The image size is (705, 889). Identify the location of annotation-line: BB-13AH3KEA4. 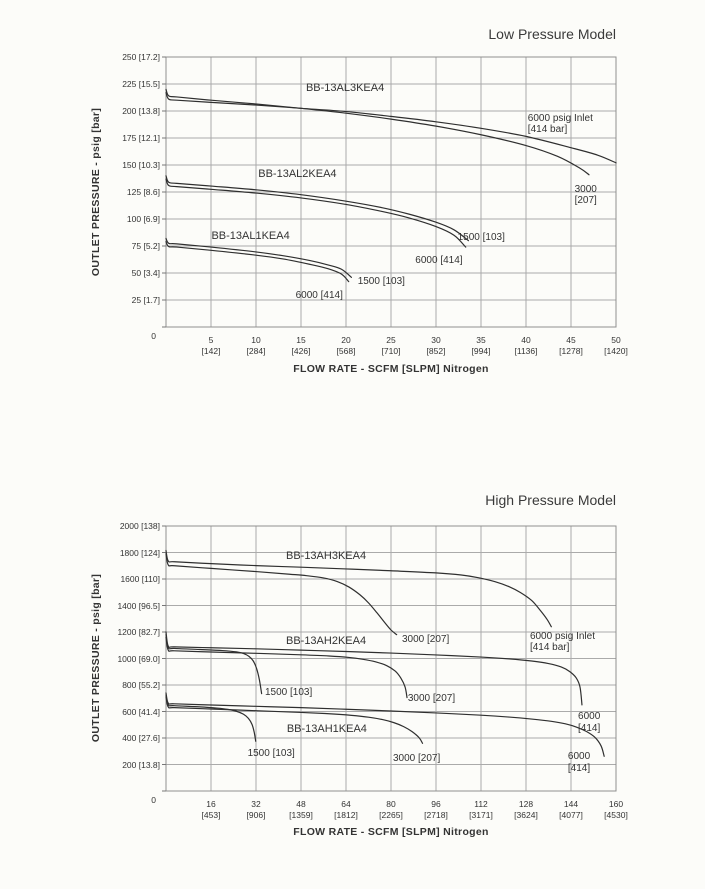
(326, 556).